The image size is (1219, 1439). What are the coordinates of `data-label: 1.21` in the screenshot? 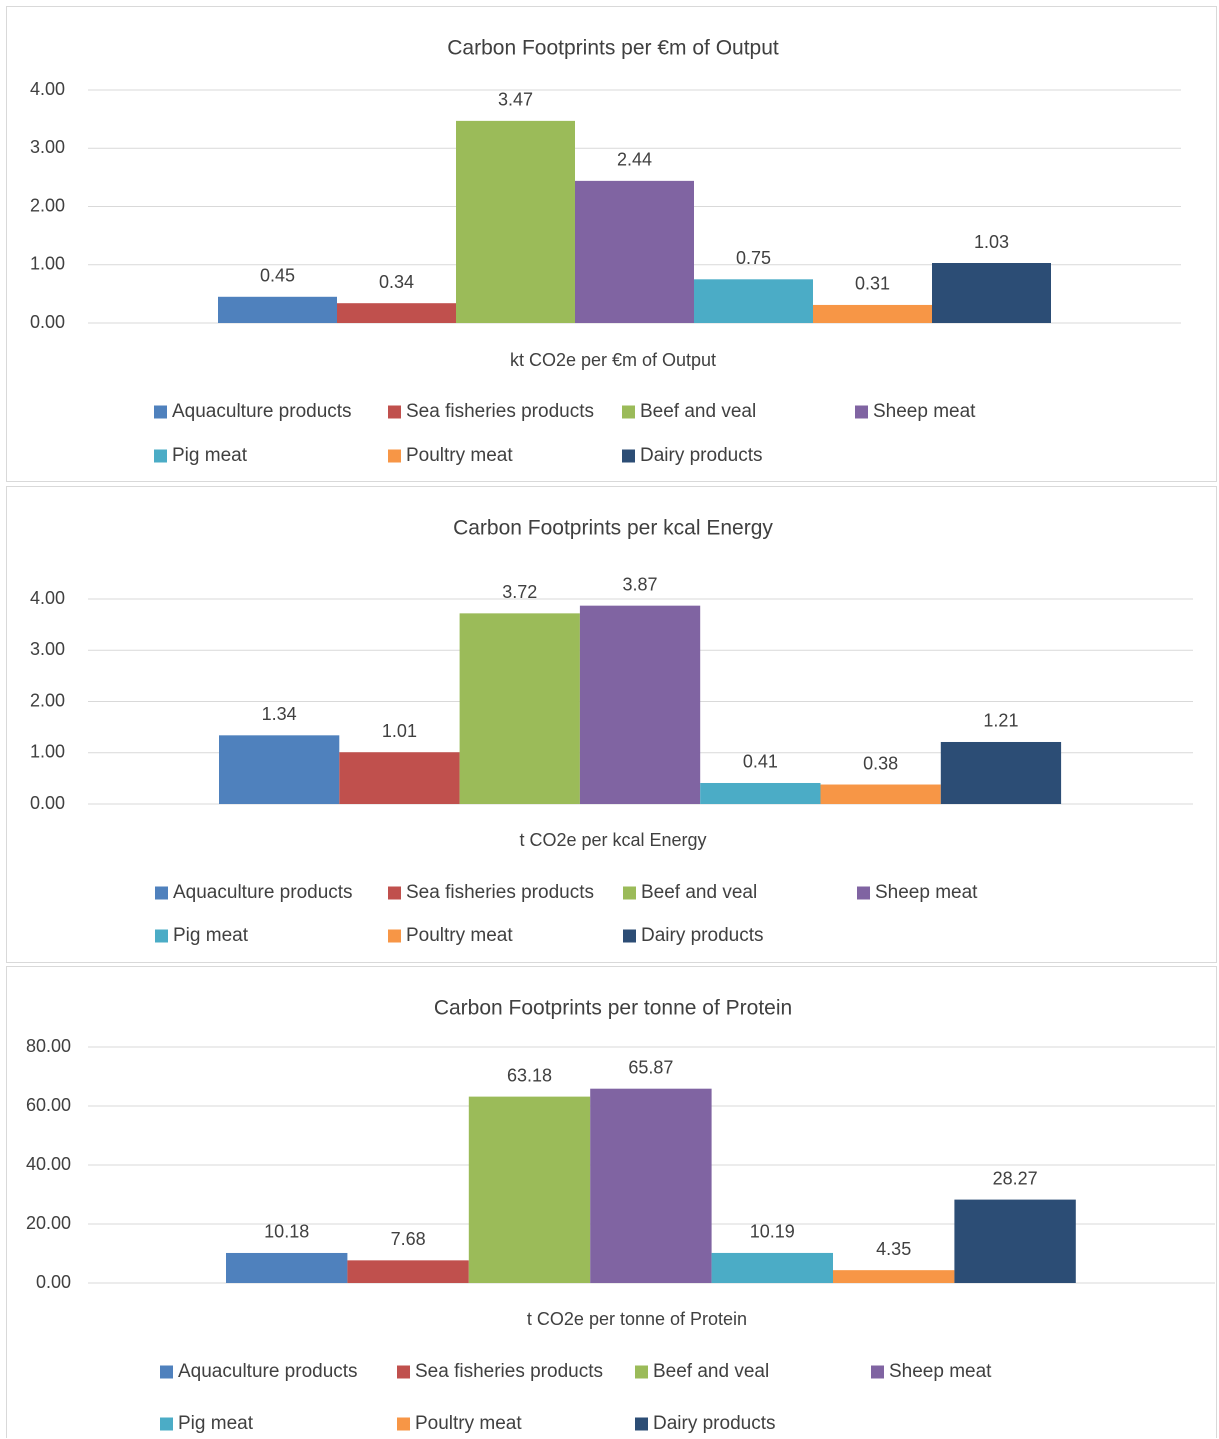 It's located at (1000, 721).